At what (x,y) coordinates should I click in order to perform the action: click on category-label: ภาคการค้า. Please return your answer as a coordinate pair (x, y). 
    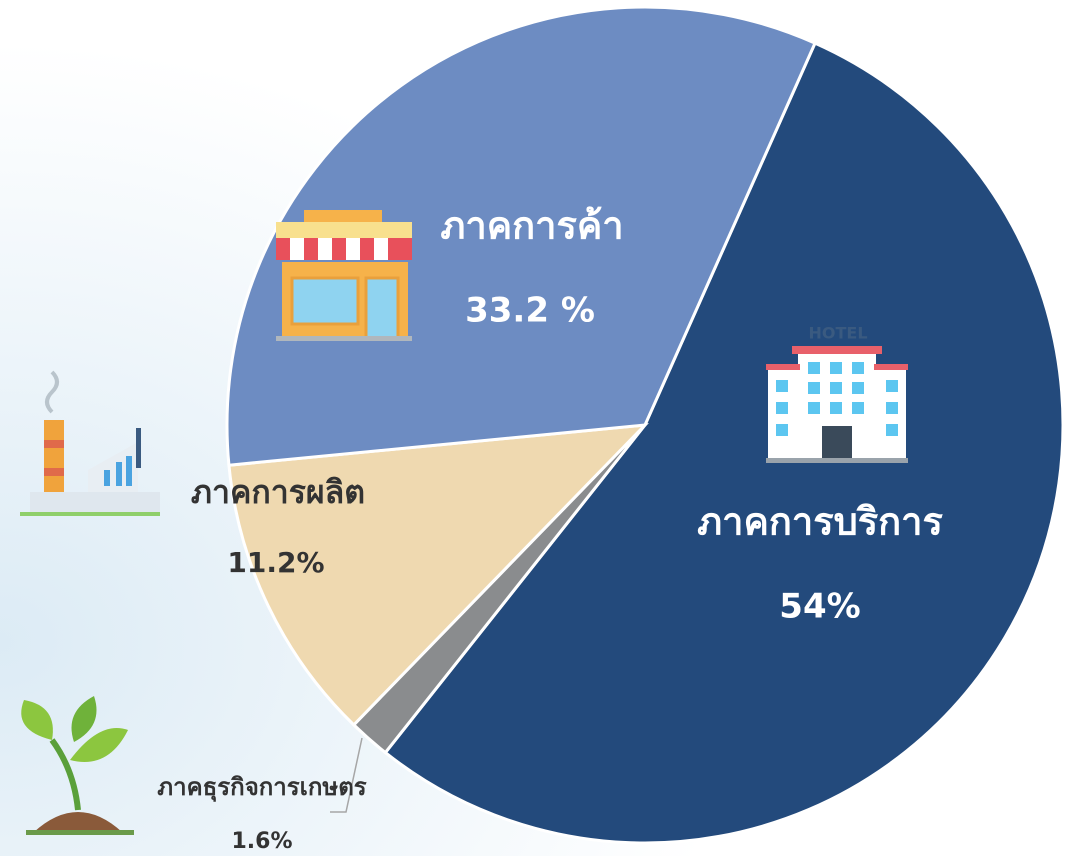
    Looking at the image, I should click on (531, 226).